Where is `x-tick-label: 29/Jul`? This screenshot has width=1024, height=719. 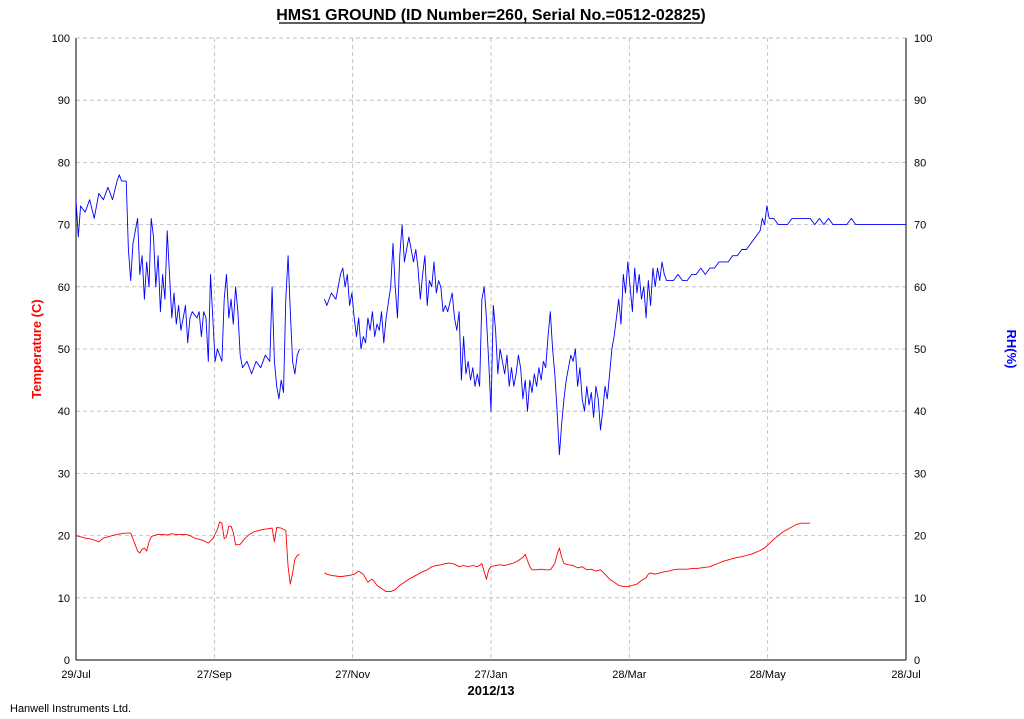 x-tick-label: 29/Jul is located at coordinates (75, 675).